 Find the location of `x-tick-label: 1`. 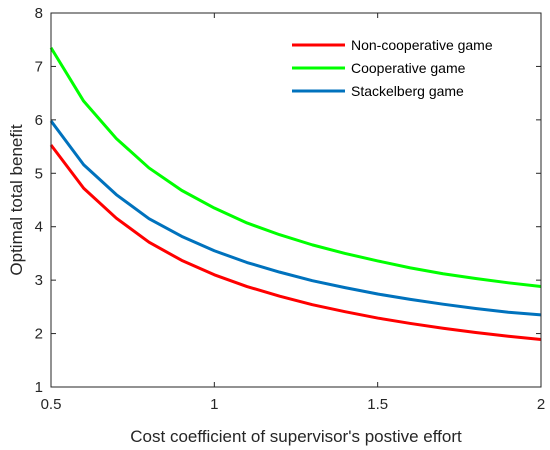

x-tick-label: 1 is located at coordinates (214, 404).